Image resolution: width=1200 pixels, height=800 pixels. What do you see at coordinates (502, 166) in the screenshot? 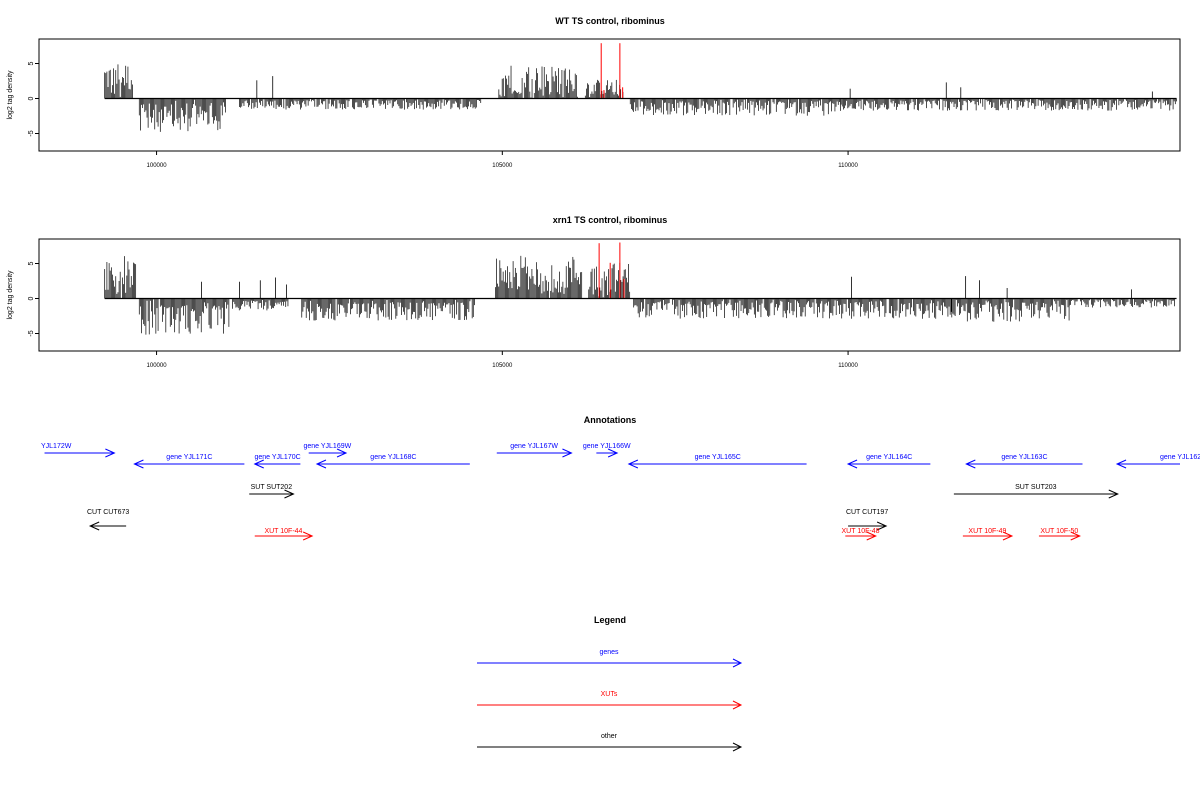
I see `wt-x-tick-label: 105000` at bounding box center [502, 166].